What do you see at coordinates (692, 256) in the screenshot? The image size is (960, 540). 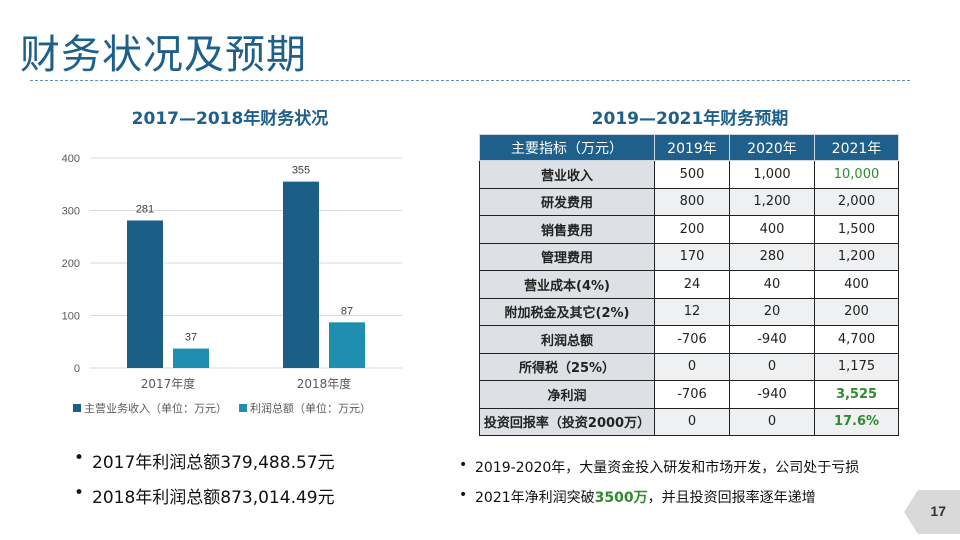 I see `cell: 170` at bounding box center [692, 256].